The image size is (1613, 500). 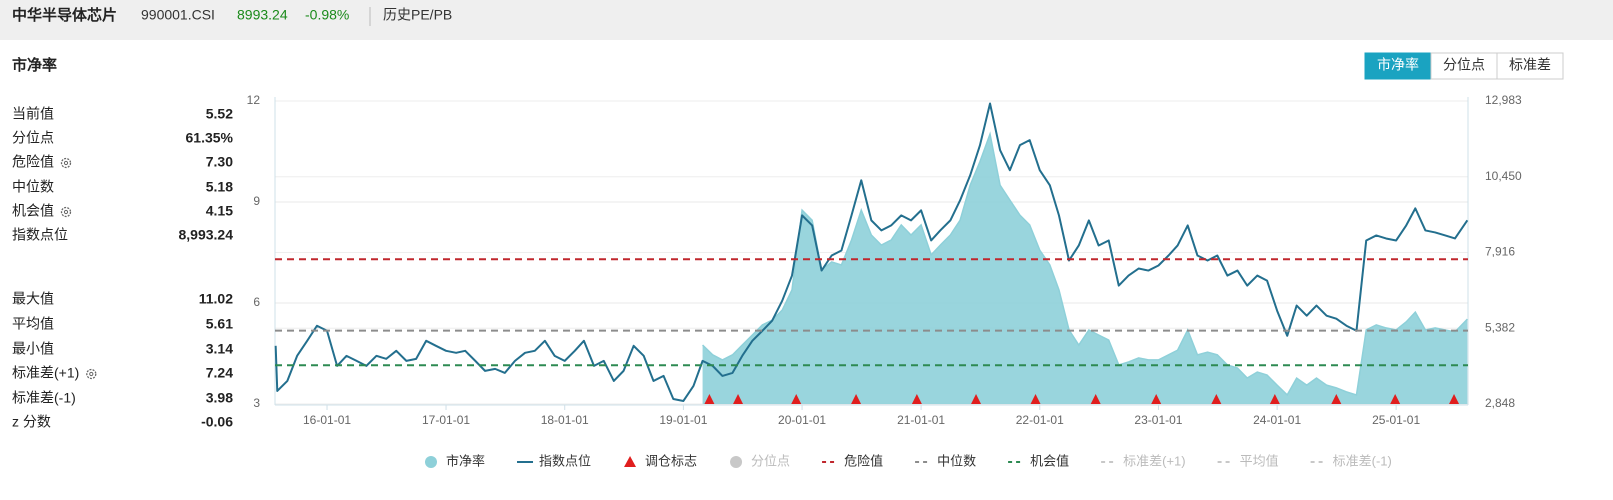 What do you see at coordinates (216, 299) in the screenshot?
I see `stat-value: 11.02` at bounding box center [216, 299].